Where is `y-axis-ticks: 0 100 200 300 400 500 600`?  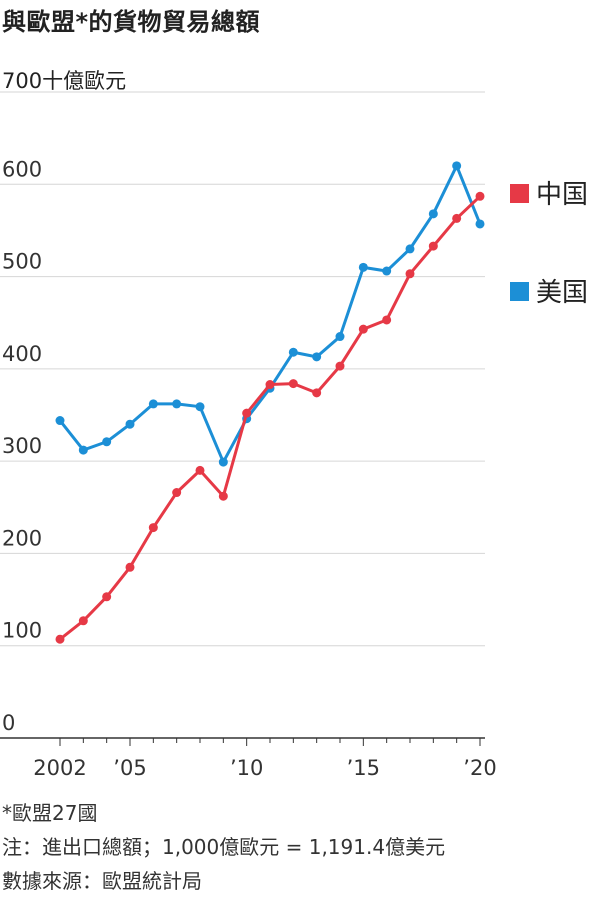 y-axis-ticks: 0 100 200 300 400 500 600 is located at coordinates (22, 446).